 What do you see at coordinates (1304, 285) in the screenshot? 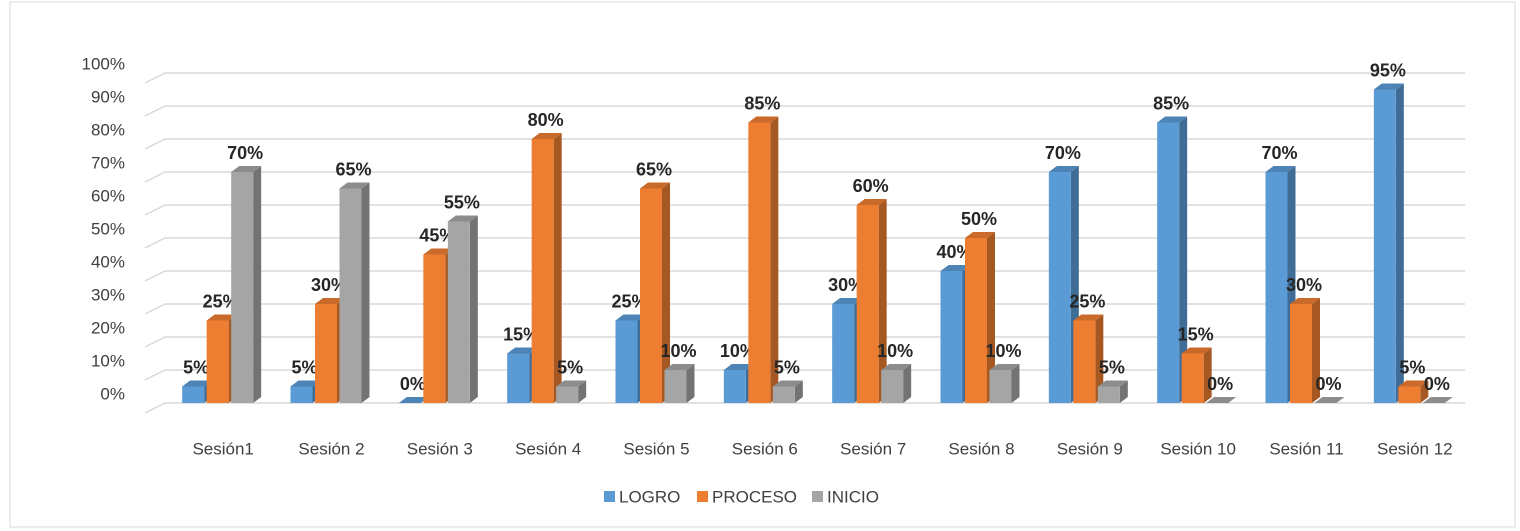
I see `value-label: 30%` at bounding box center [1304, 285].